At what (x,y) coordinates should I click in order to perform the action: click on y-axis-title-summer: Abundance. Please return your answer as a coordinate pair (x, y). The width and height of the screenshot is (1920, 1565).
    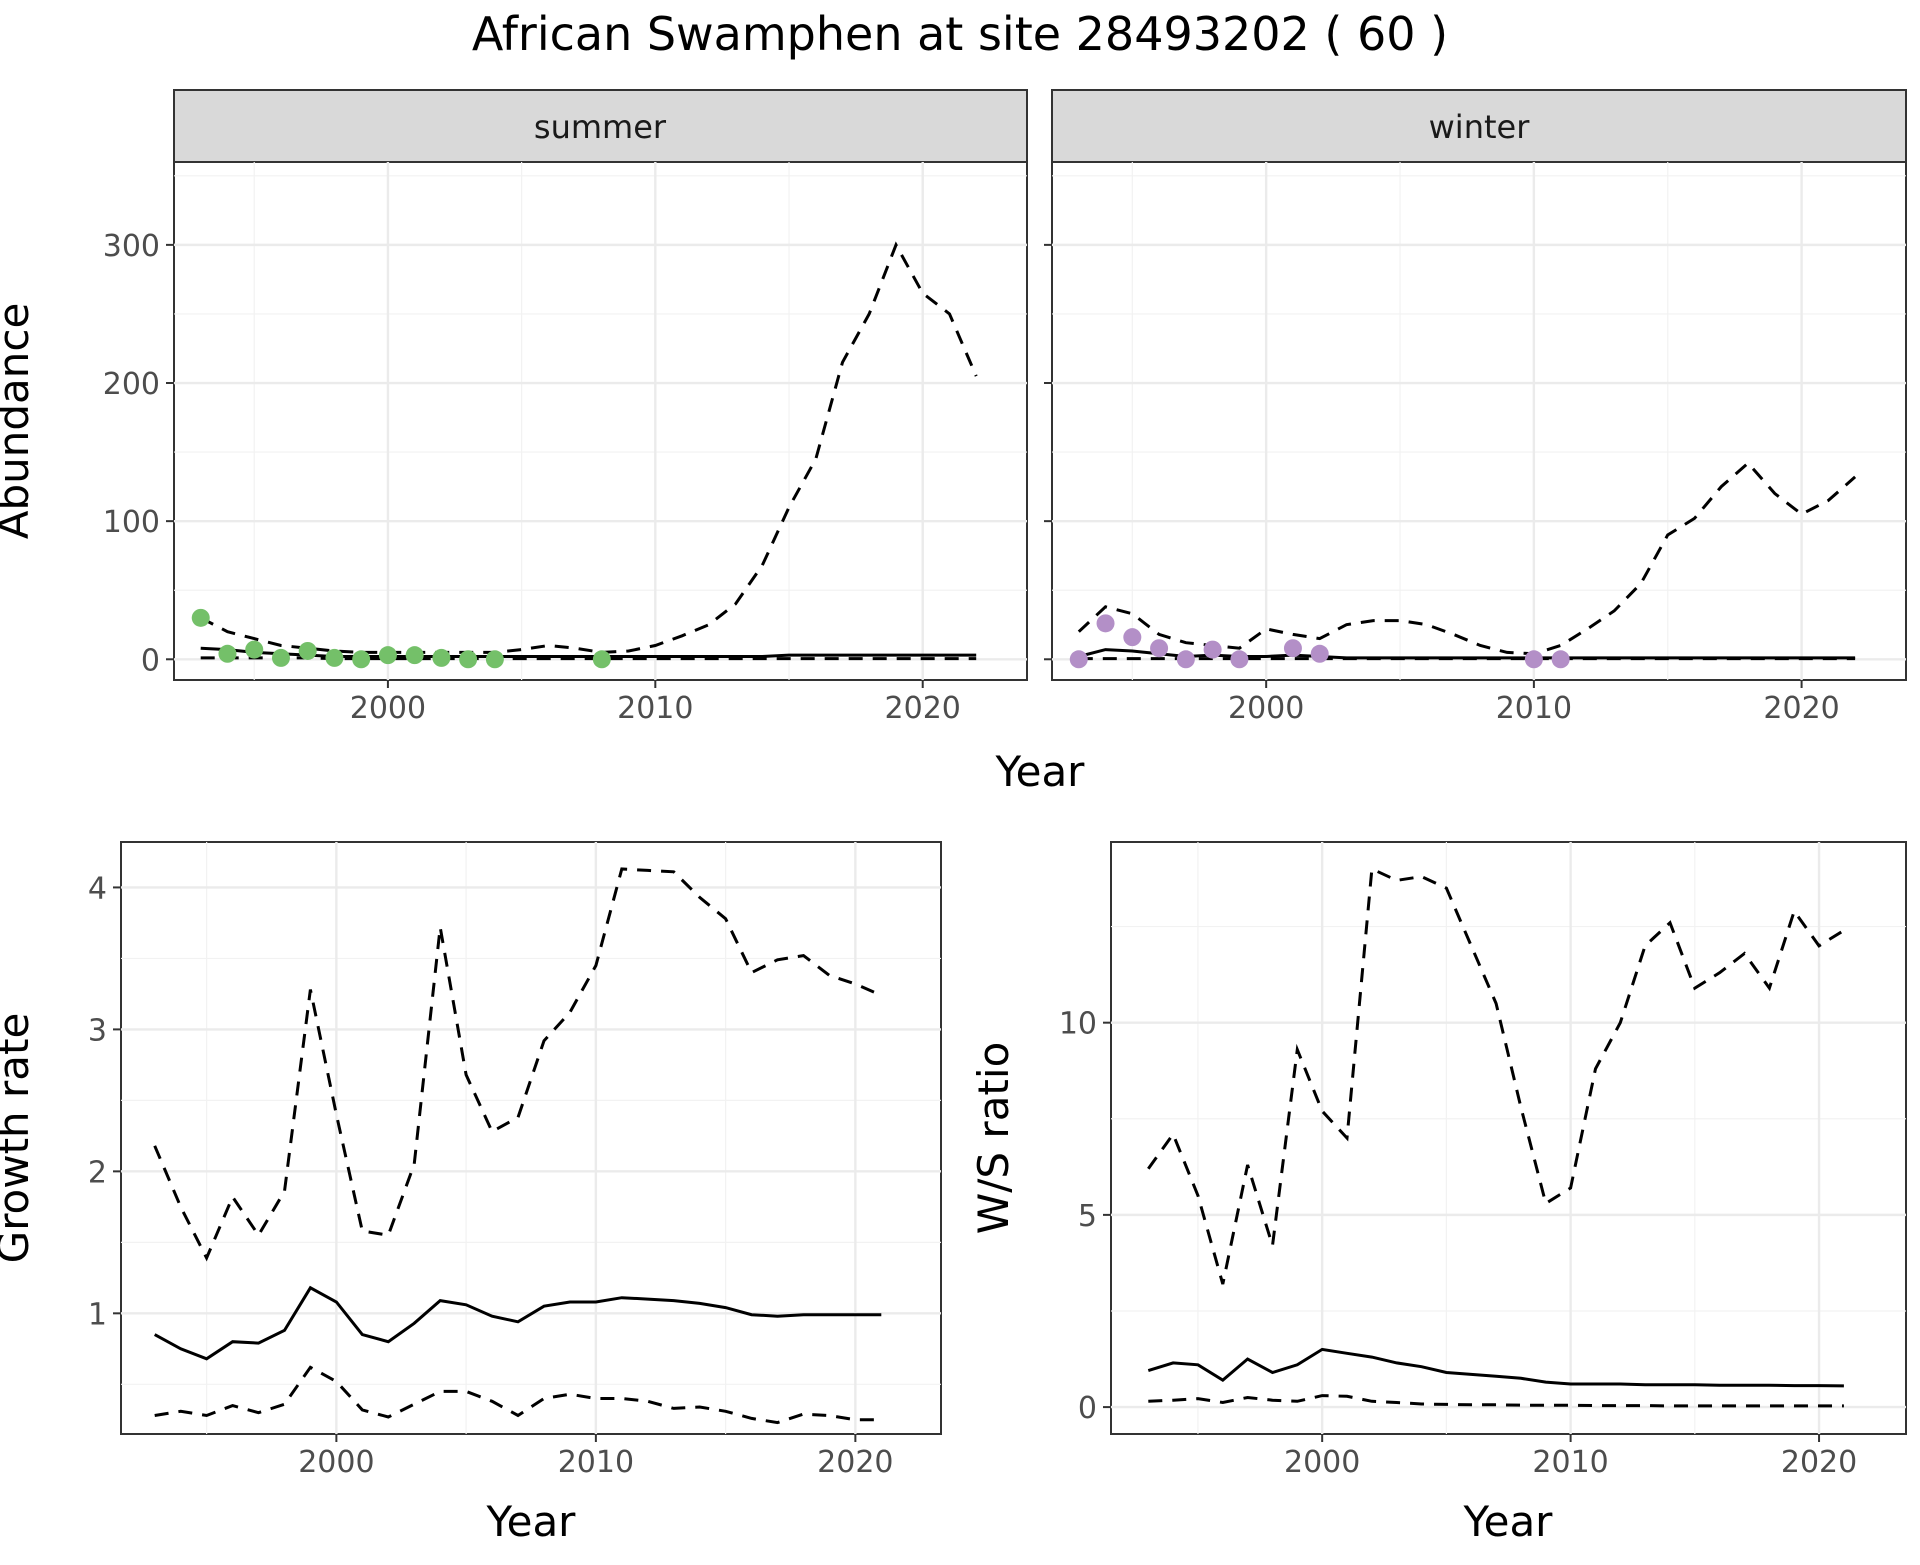
    Looking at the image, I should click on (19, 421).